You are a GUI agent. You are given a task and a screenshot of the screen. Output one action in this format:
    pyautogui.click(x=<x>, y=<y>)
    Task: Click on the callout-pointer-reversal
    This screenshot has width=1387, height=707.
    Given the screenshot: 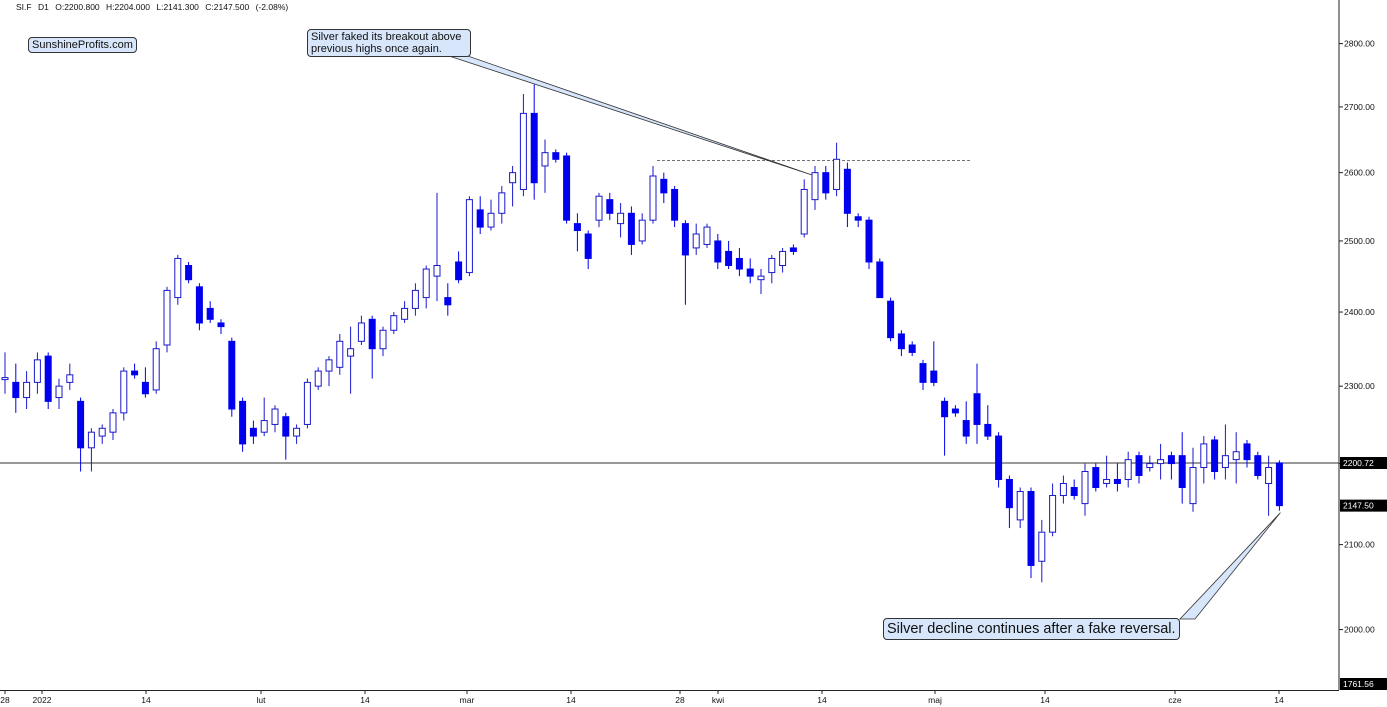 What is the action you would take?
    pyautogui.click(x=1230, y=566)
    